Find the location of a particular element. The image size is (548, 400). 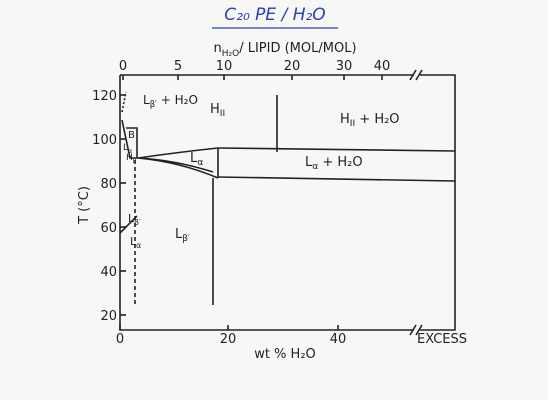

excess-label: EXCESS is located at coordinates (442, 339).